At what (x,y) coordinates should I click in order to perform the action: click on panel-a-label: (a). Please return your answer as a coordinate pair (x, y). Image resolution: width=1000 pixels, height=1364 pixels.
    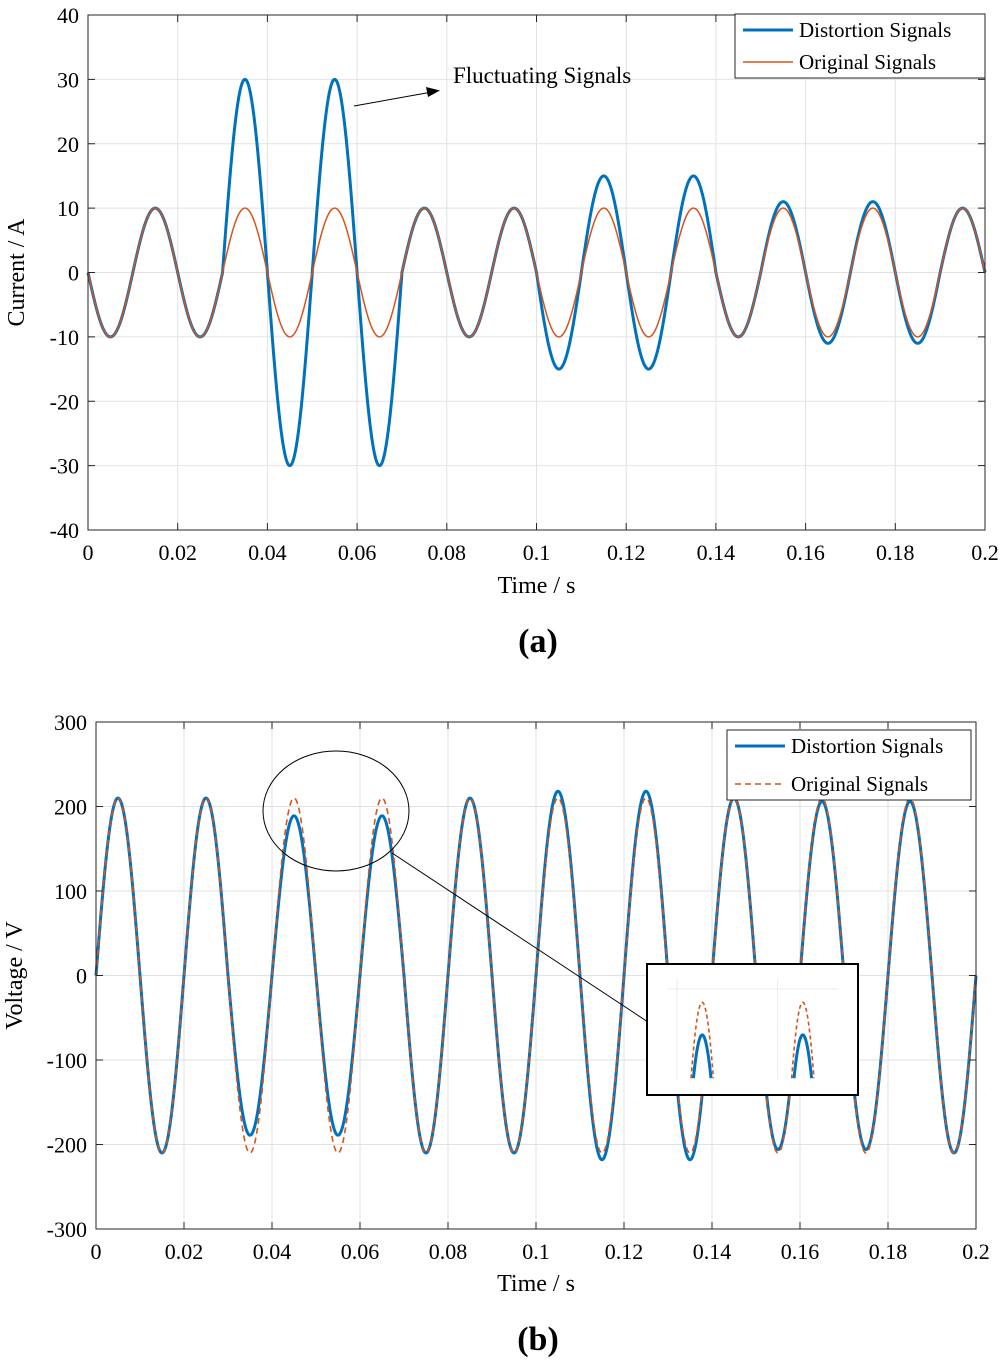
    Looking at the image, I should click on (538, 641).